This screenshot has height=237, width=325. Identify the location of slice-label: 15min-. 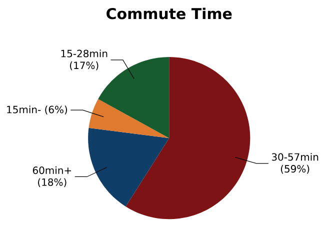
(24, 110).